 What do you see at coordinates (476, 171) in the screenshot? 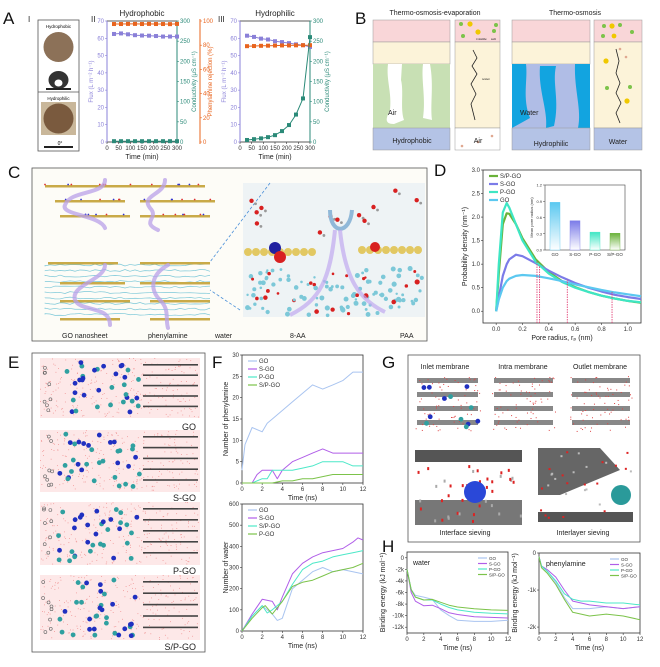
I see `y-tick-label: 3.0` at bounding box center [476, 171].